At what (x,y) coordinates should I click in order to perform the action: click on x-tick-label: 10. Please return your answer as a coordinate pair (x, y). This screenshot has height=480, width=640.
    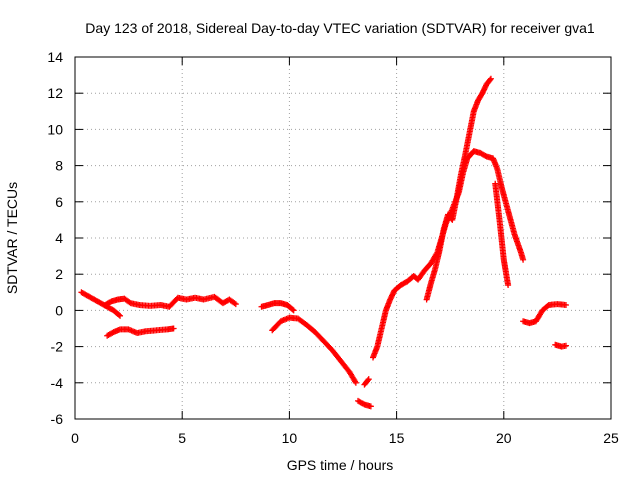
    Looking at the image, I should click on (290, 438).